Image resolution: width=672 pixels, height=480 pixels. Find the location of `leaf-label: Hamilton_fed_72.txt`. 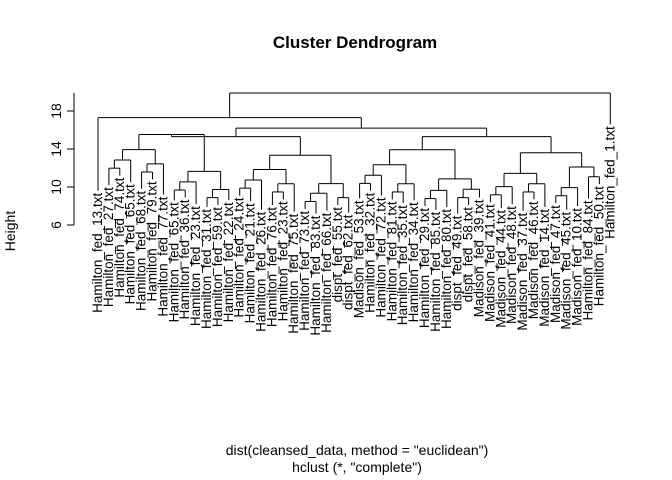

leaf-label: Hamilton_fed_72.txt is located at coordinates (380, 257).